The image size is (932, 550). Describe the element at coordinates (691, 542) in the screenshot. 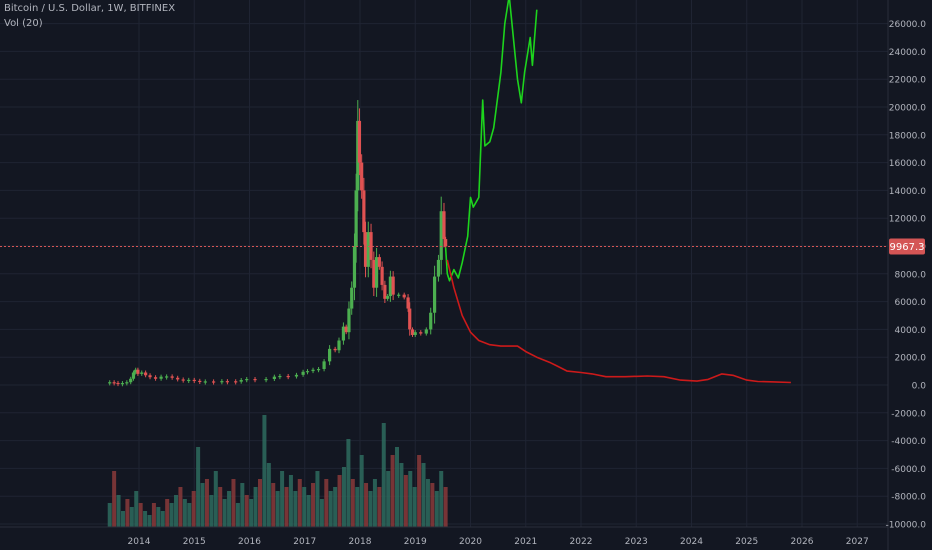

I see `x-tick-label: 2024` at that location.